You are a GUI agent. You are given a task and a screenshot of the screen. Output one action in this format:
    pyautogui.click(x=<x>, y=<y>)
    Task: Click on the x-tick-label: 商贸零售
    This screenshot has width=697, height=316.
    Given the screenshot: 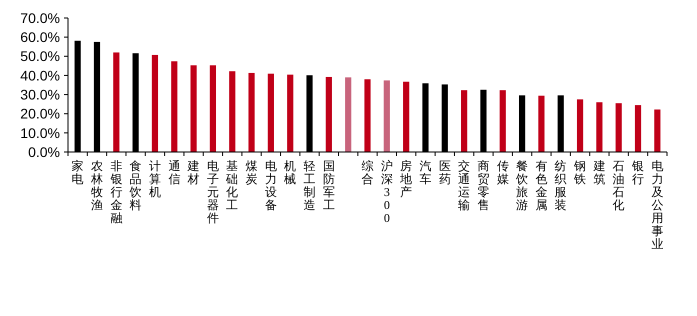 What is the action you would take?
    pyautogui.click(x=483, y=185)
    